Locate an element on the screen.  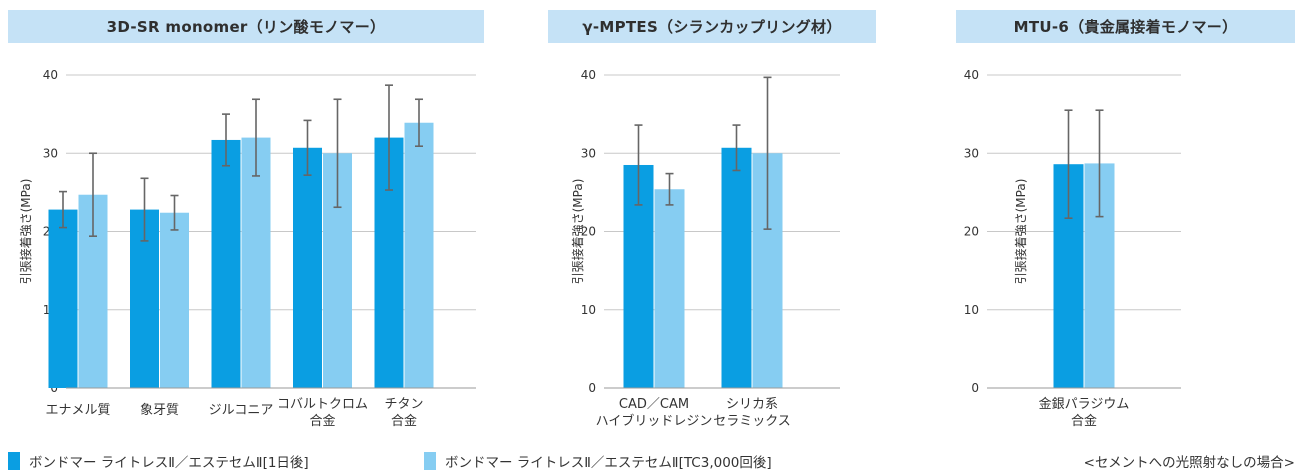
x-category-label: ジルコニア is located at coordinates (241, 410).